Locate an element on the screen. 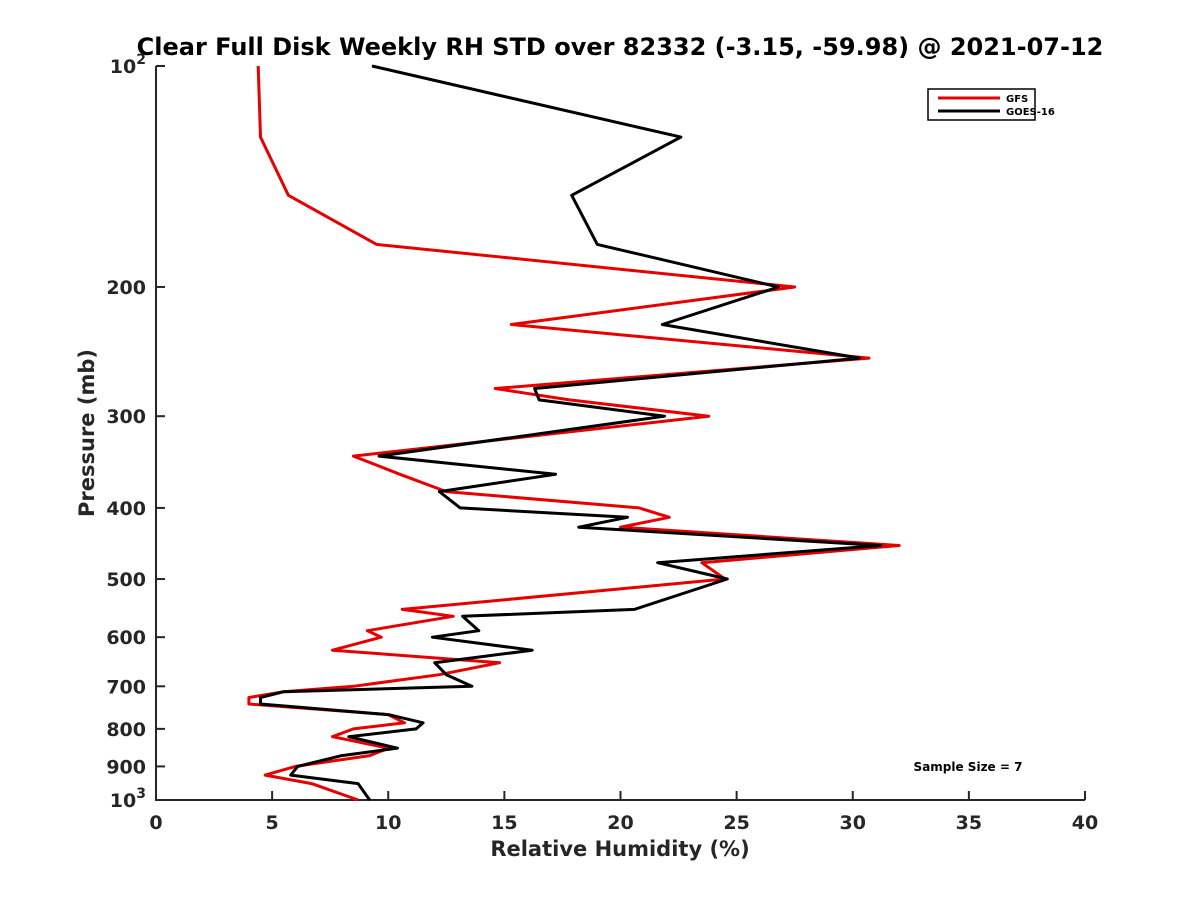 The width and height of the screenshot is (1200, 900). legend: GFS GOES-16 is located at coordinates (991, 104).